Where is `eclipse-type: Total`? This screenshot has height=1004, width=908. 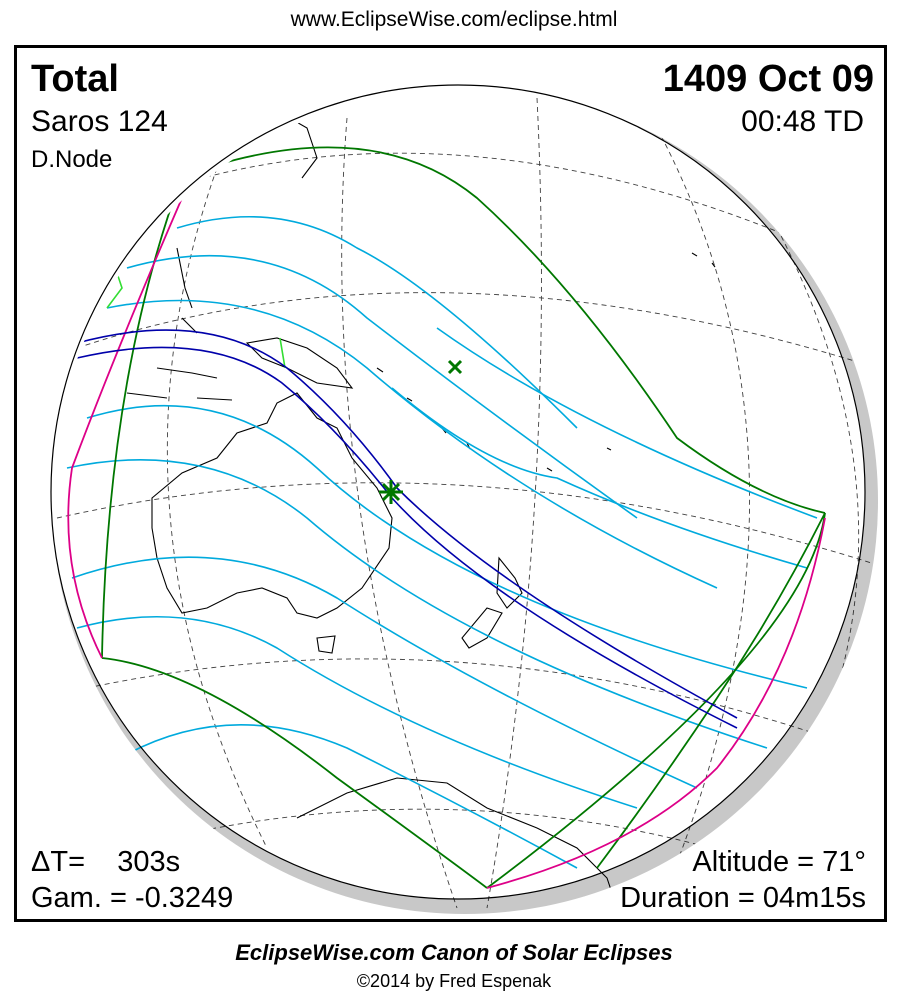 eclipse-type: Total is located at coordinates (75, 79).